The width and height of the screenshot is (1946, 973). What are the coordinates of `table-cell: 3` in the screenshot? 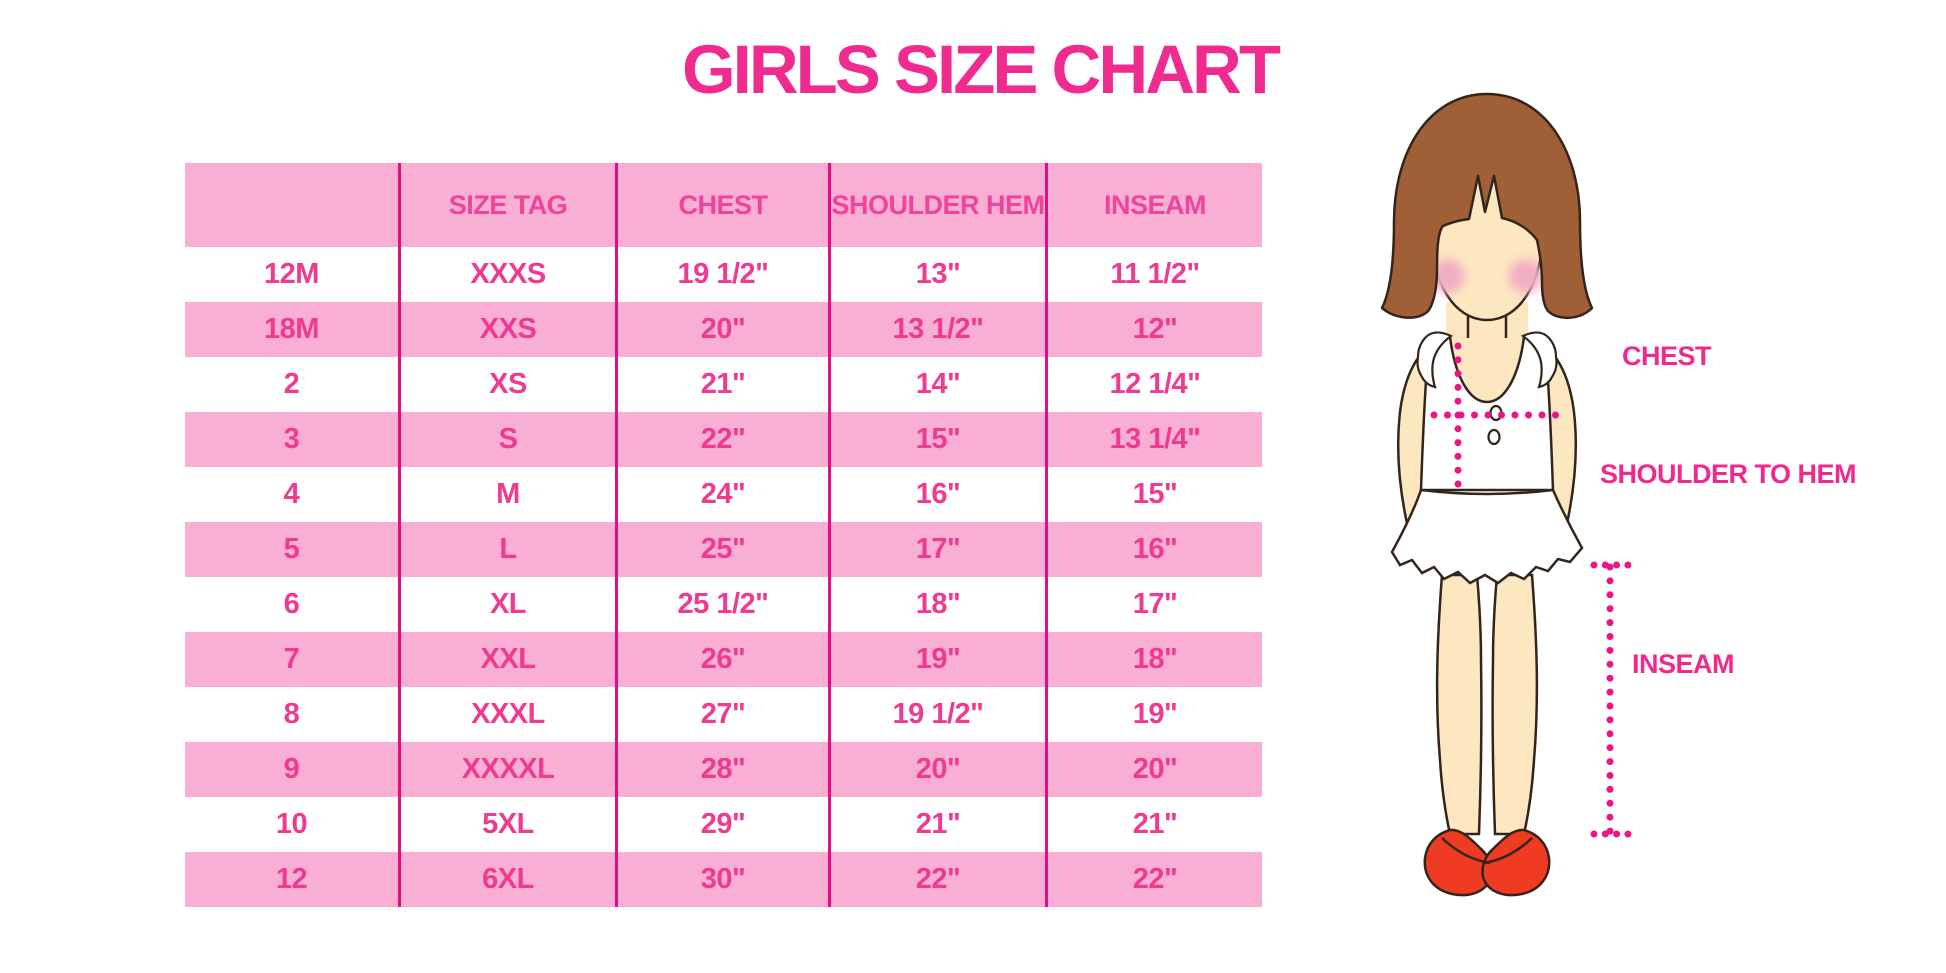 It's located at (291, 439).